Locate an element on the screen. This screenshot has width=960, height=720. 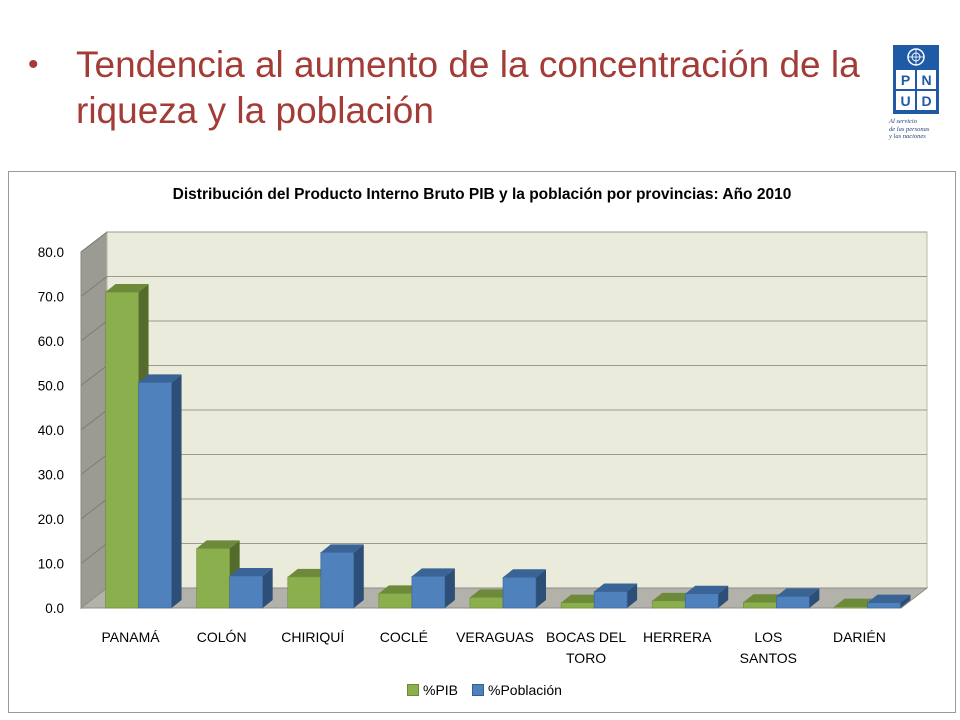
y-tick-label: 20.0 is located at coordinates (51, 519).